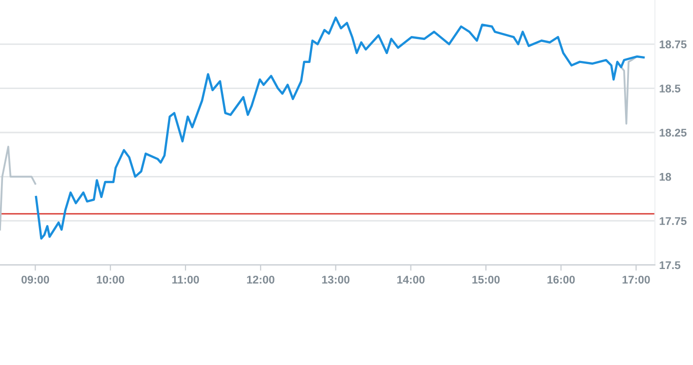 This screenshot has height=365, width=693. I want to click on y-tick-label: 18.5, so click(670, 88).